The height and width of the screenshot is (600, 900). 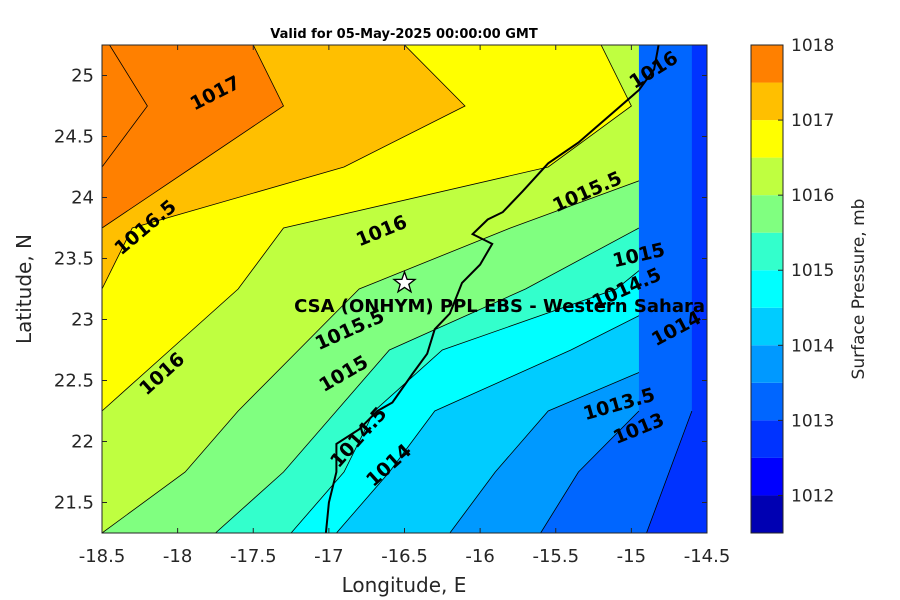 What do you see at coordinates (404, 281) in the screenshot?
I see `site-star-marker` at bounding box center [404, 281].